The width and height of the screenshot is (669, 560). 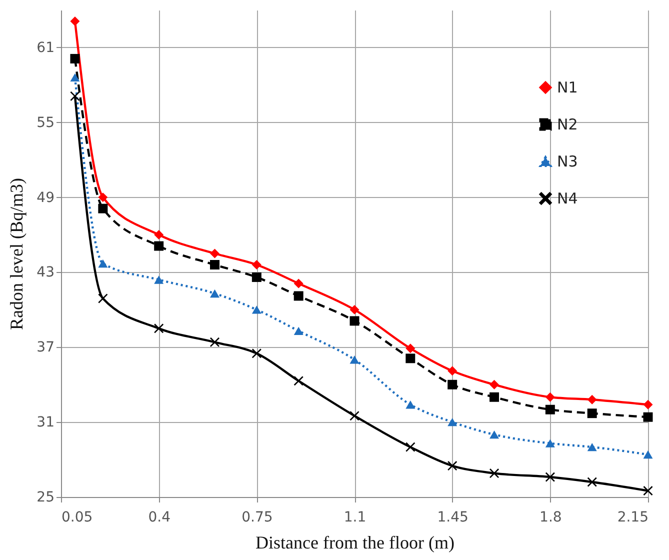 I want to click on y-tick-label: 25, so click(x=45, y=498).